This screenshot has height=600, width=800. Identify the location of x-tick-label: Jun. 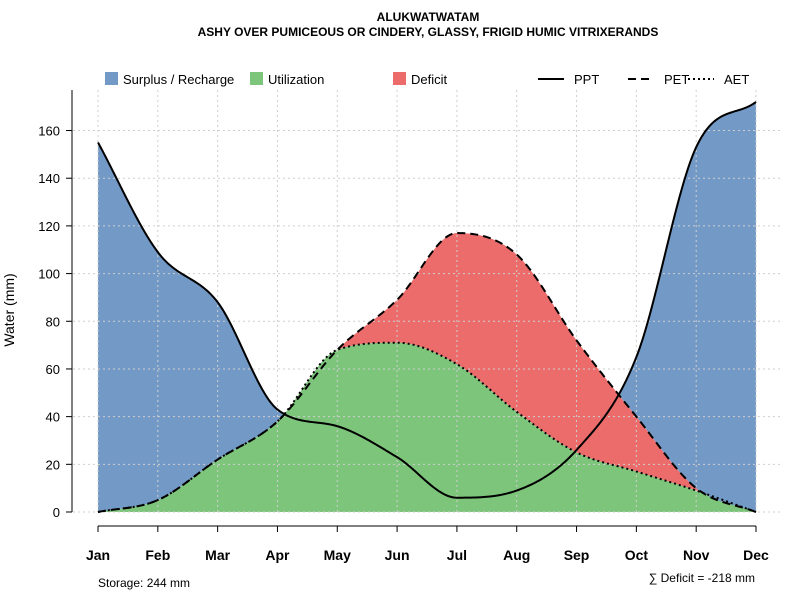
(397, 555).